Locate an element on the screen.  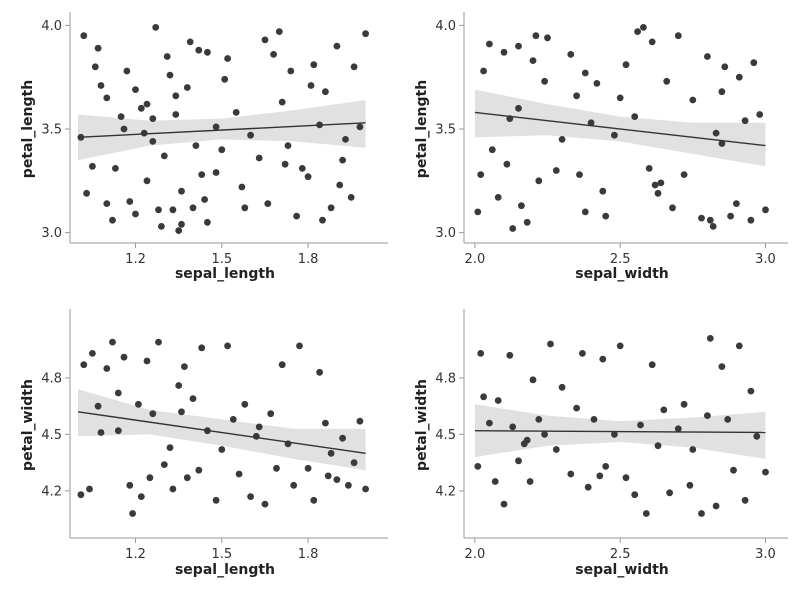
x-tick-label: 2.0 is located at coordinates (475, 554).